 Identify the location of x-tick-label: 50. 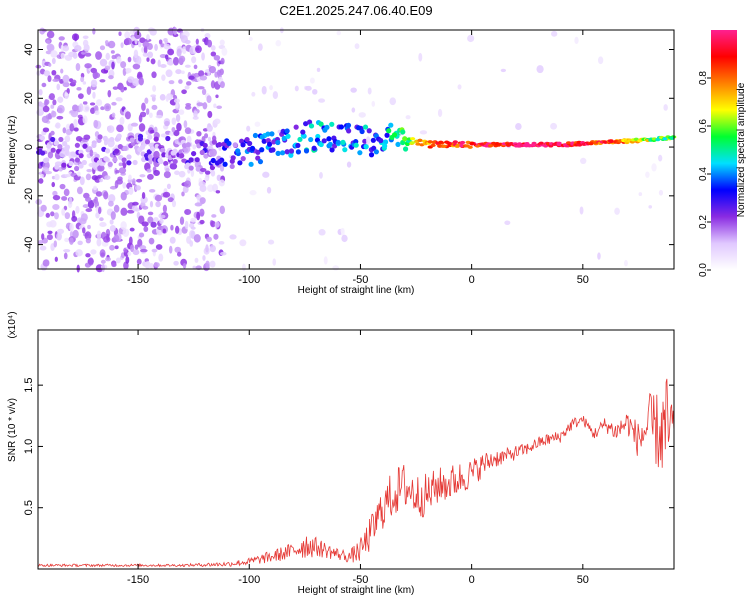
(583, 280).